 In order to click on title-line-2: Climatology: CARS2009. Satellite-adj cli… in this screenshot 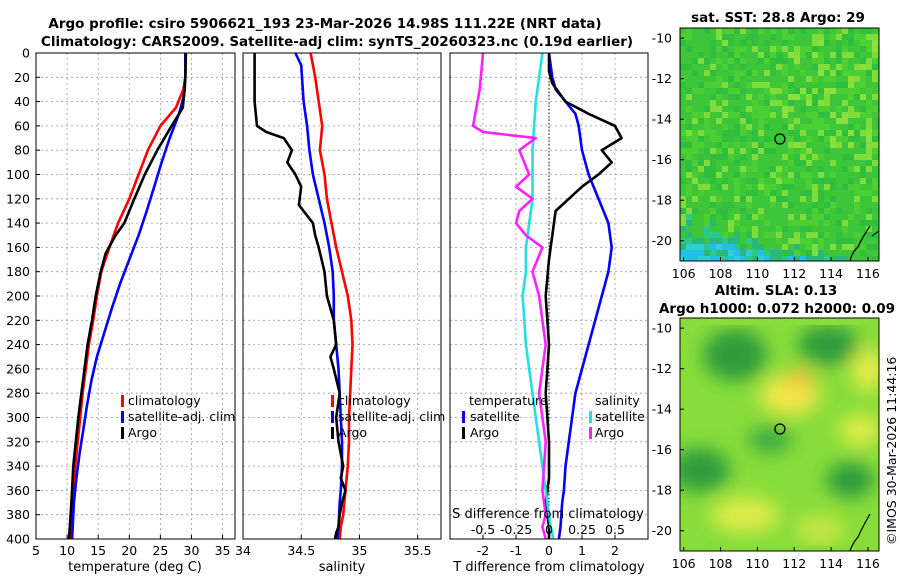, I will do `click(337, 42)`.